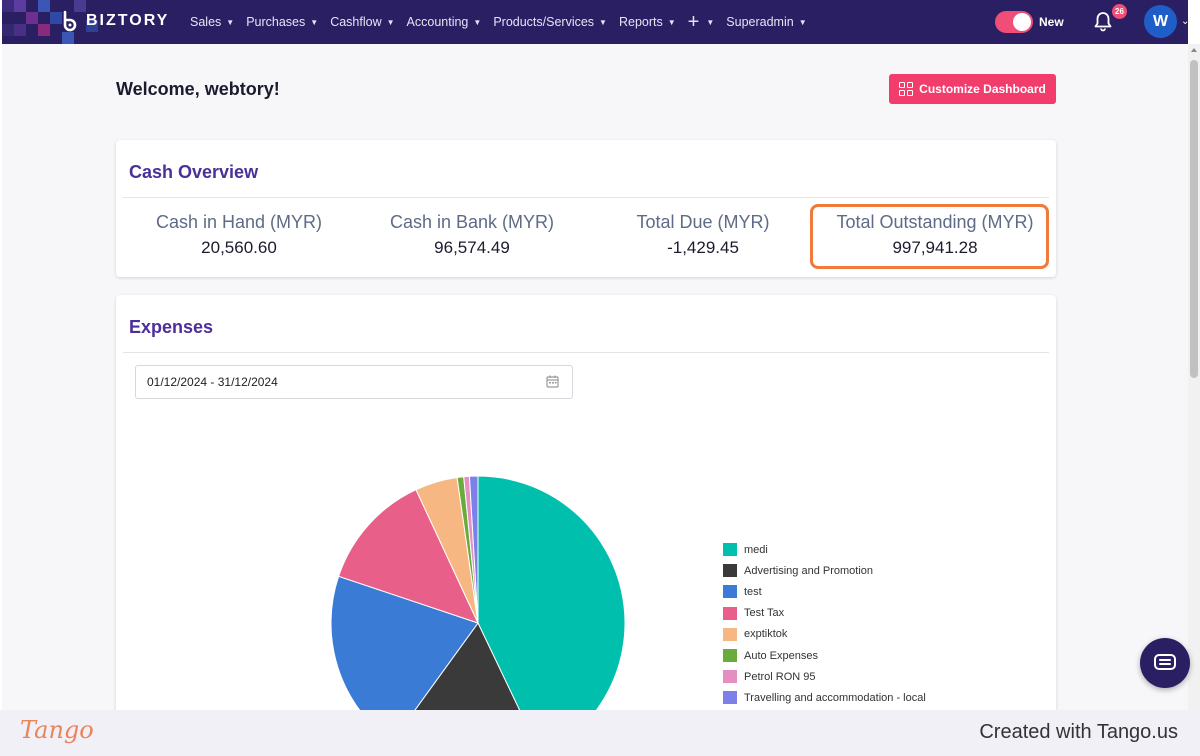 This screenshot has height=756, width=1200. What do you see at coordinates (551, 592) in the screenshot?
I see `pie-slice-medi` at bounding box center [551, 592].